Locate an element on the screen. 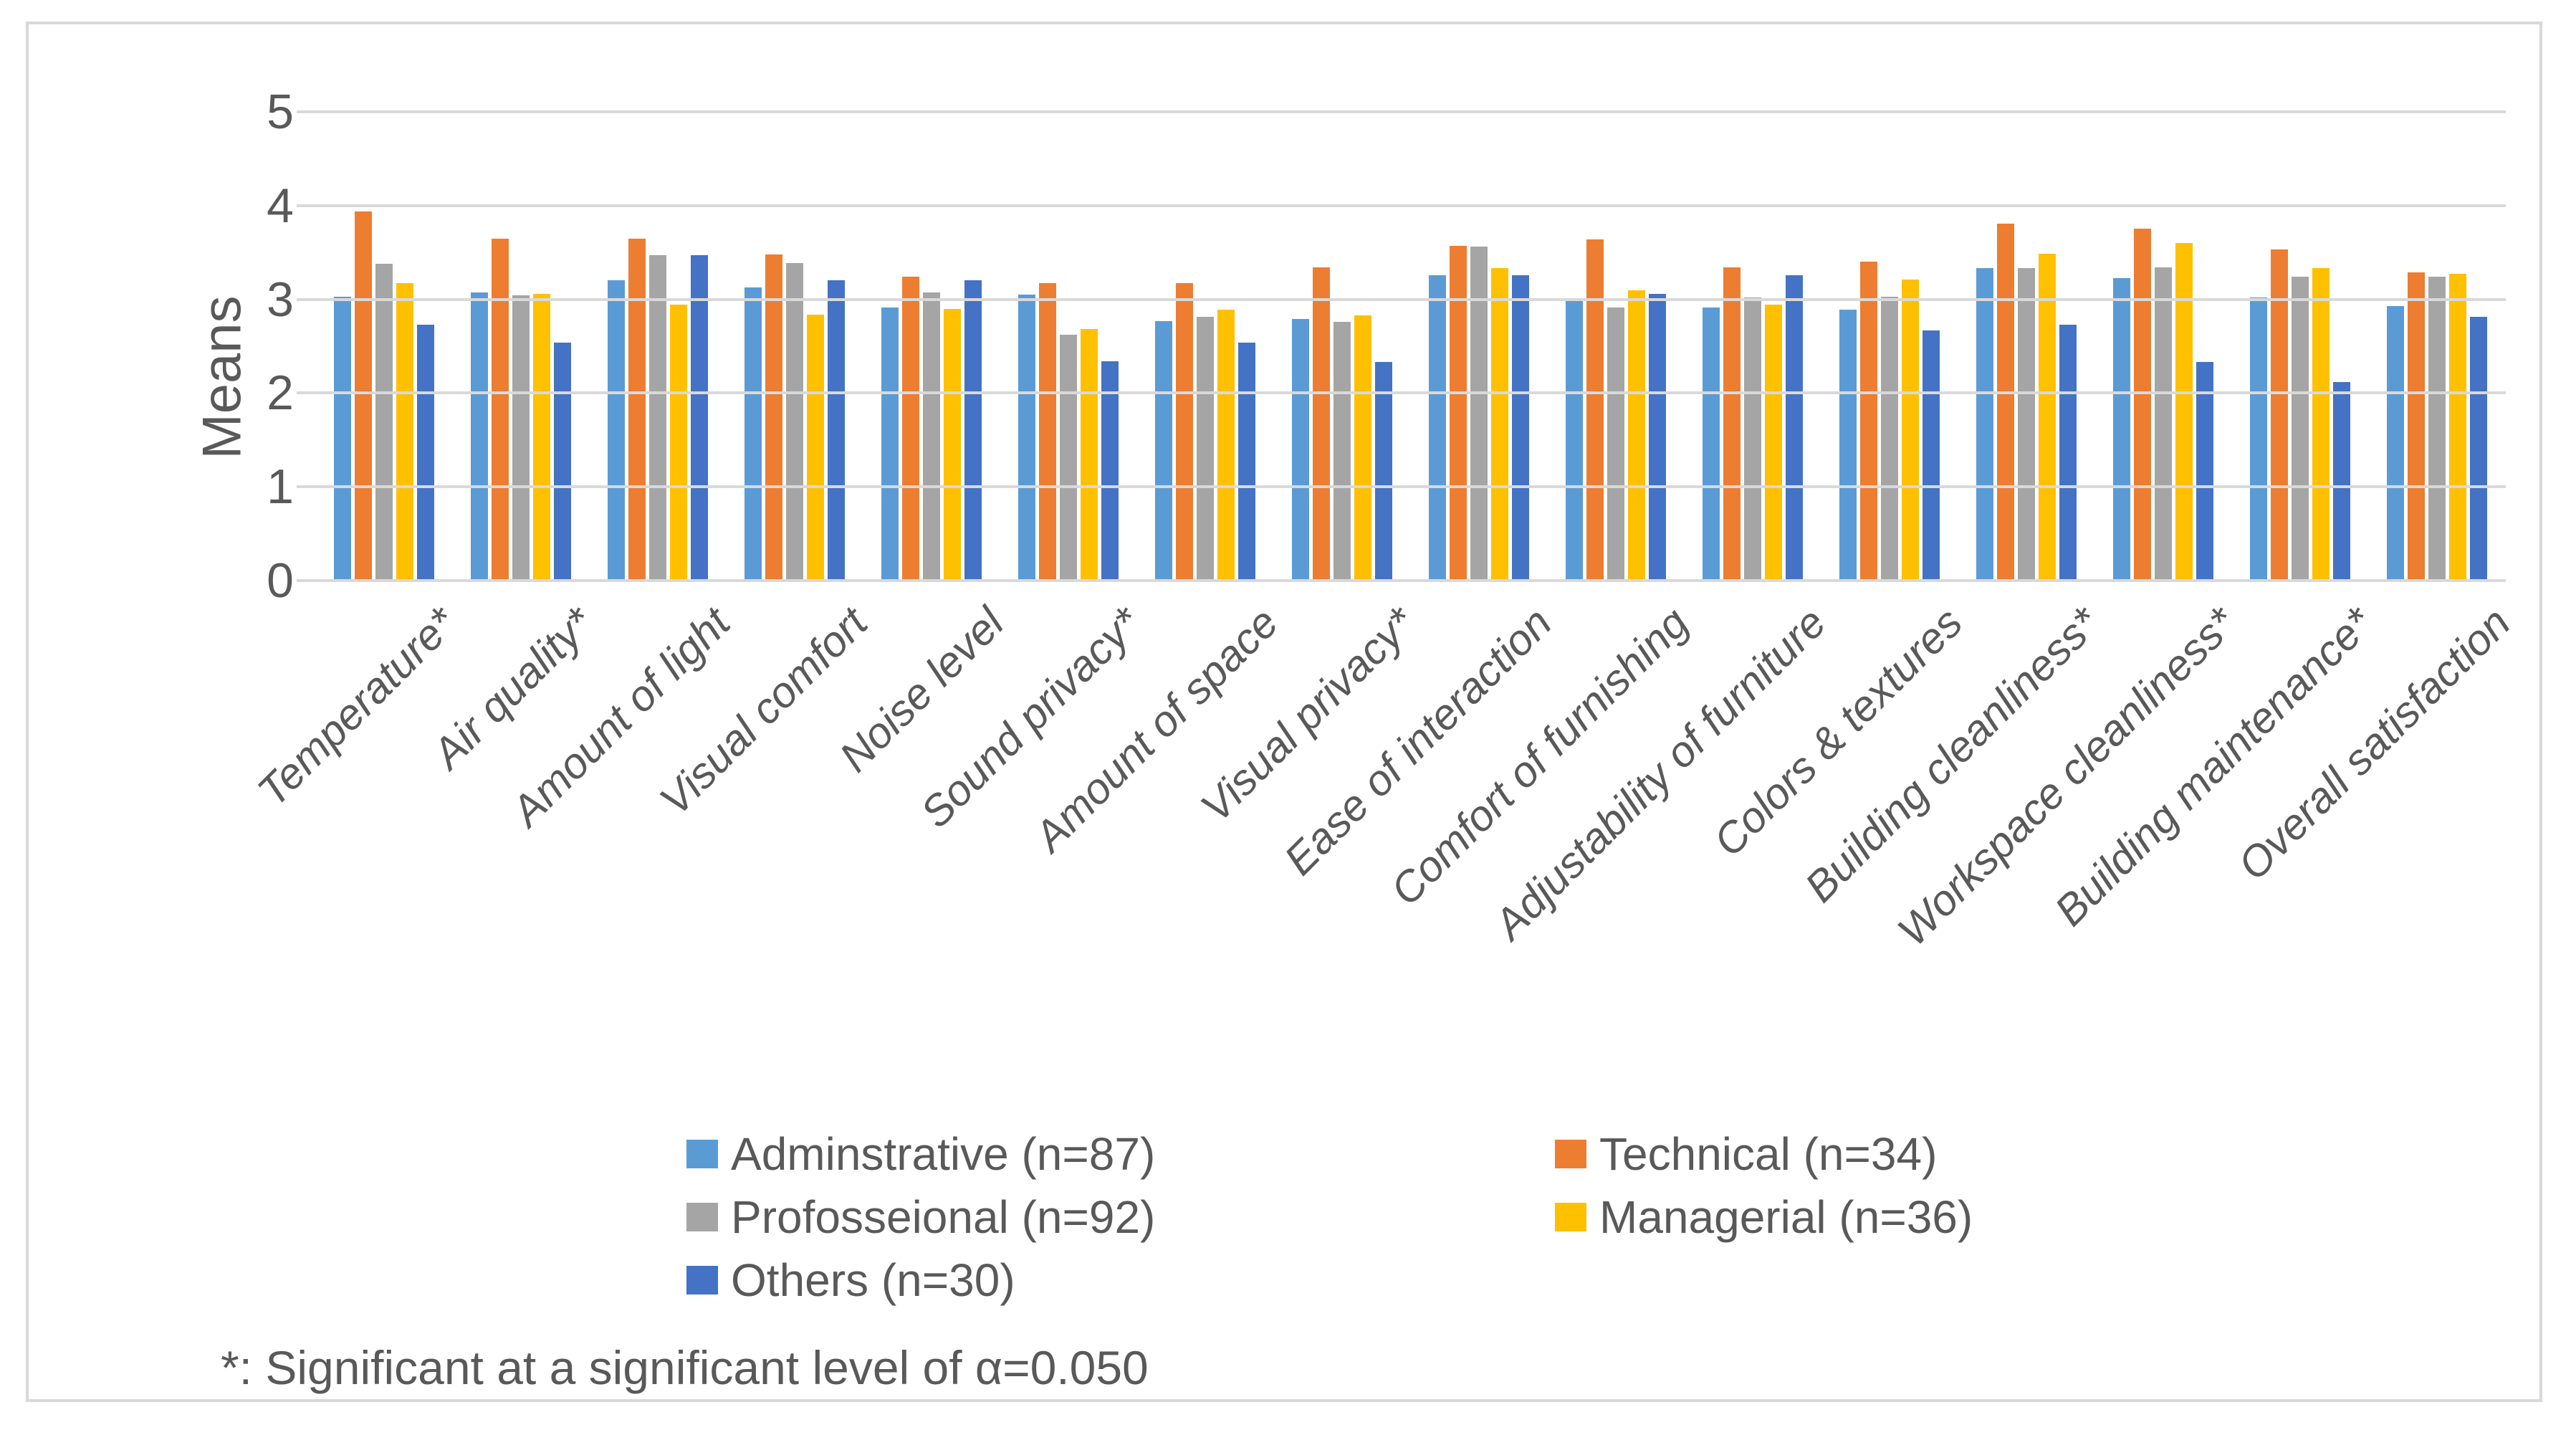 The height and width of the screenshot is (1435, 2576). y-tick-label-4: 4 is located at coordinates (280, 205).